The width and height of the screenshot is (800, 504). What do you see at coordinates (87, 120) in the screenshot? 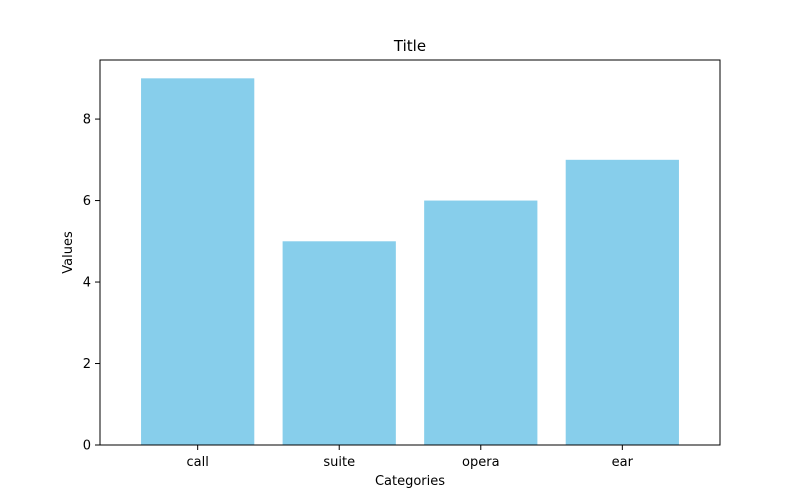
I see `y-tick-label: 8` at bounding box center [87, 120].